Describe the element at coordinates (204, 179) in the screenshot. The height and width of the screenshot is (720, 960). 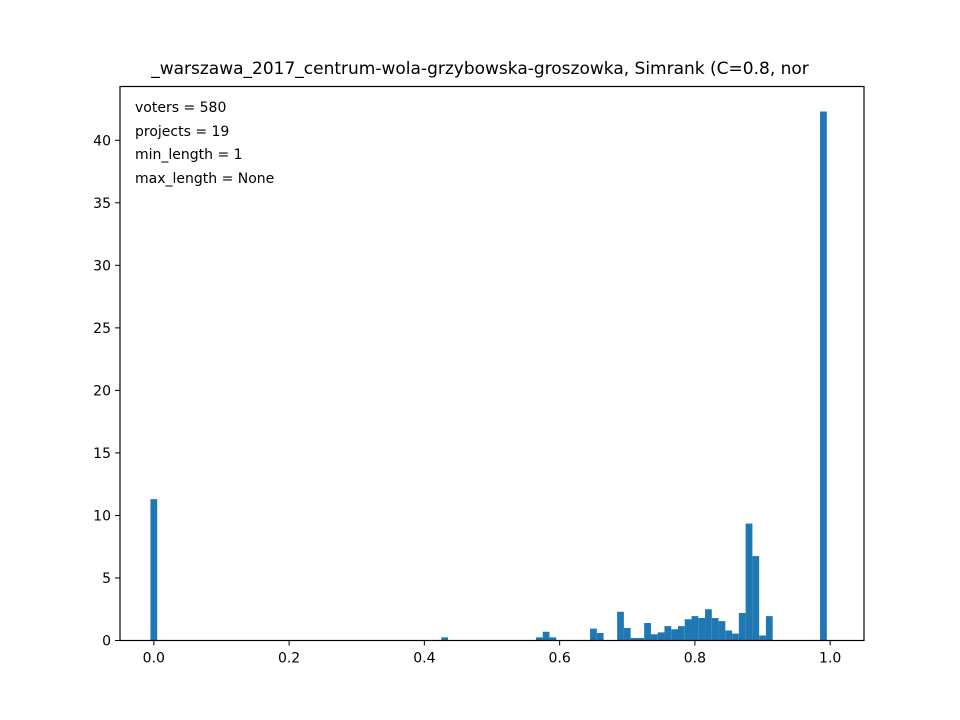
I see `annotation-max-length: max_length = None` at that location.